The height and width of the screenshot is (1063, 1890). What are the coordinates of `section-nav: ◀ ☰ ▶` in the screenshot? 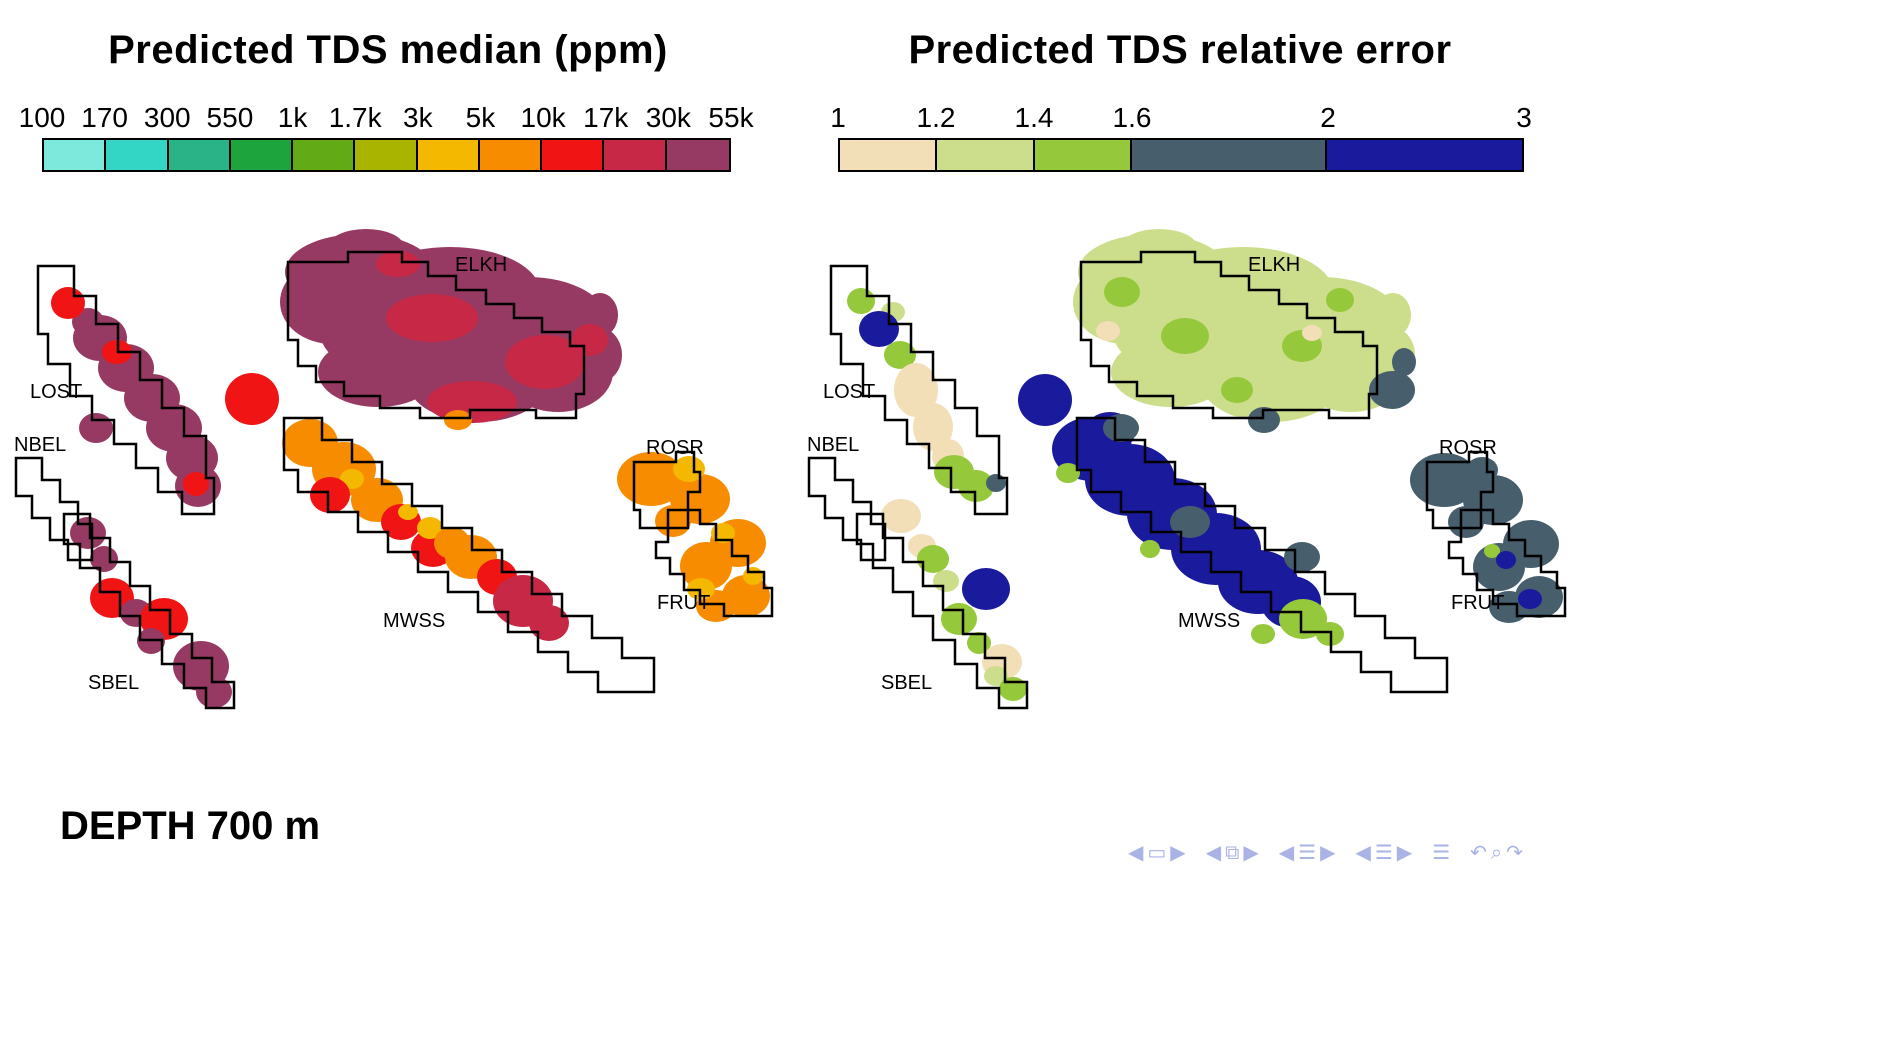 It's located at (1383, 853).